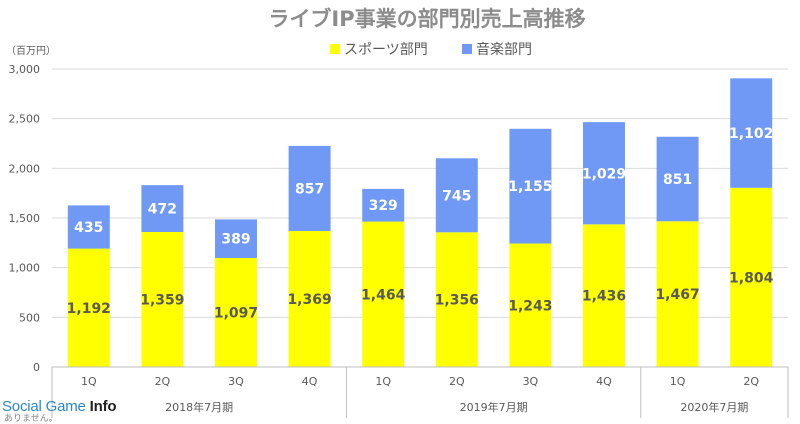 The image size is (800, 424). I want to click on legend-label-0: スポーツ部門, so click(386, 50).